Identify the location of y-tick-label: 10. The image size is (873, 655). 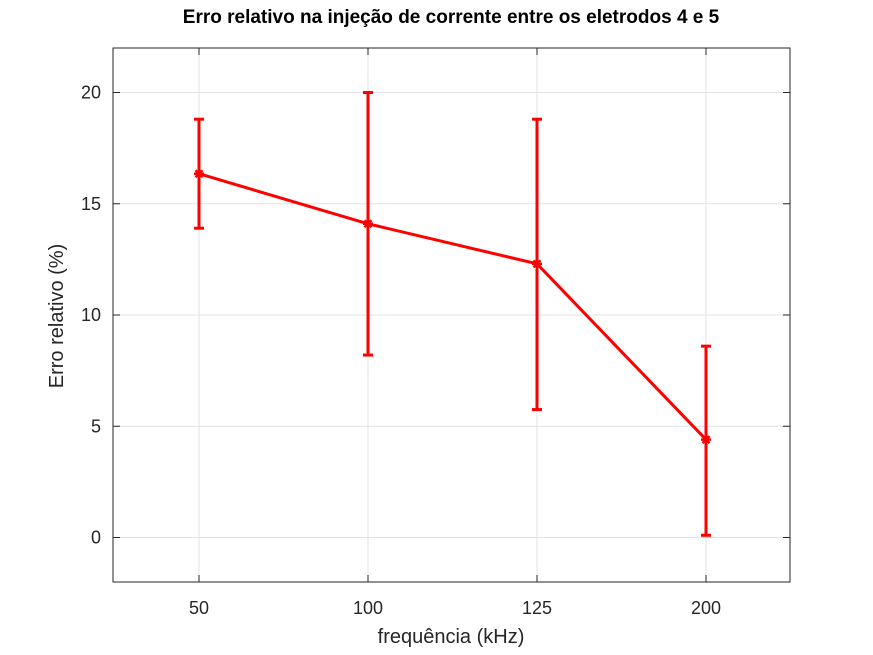
(91, 315).